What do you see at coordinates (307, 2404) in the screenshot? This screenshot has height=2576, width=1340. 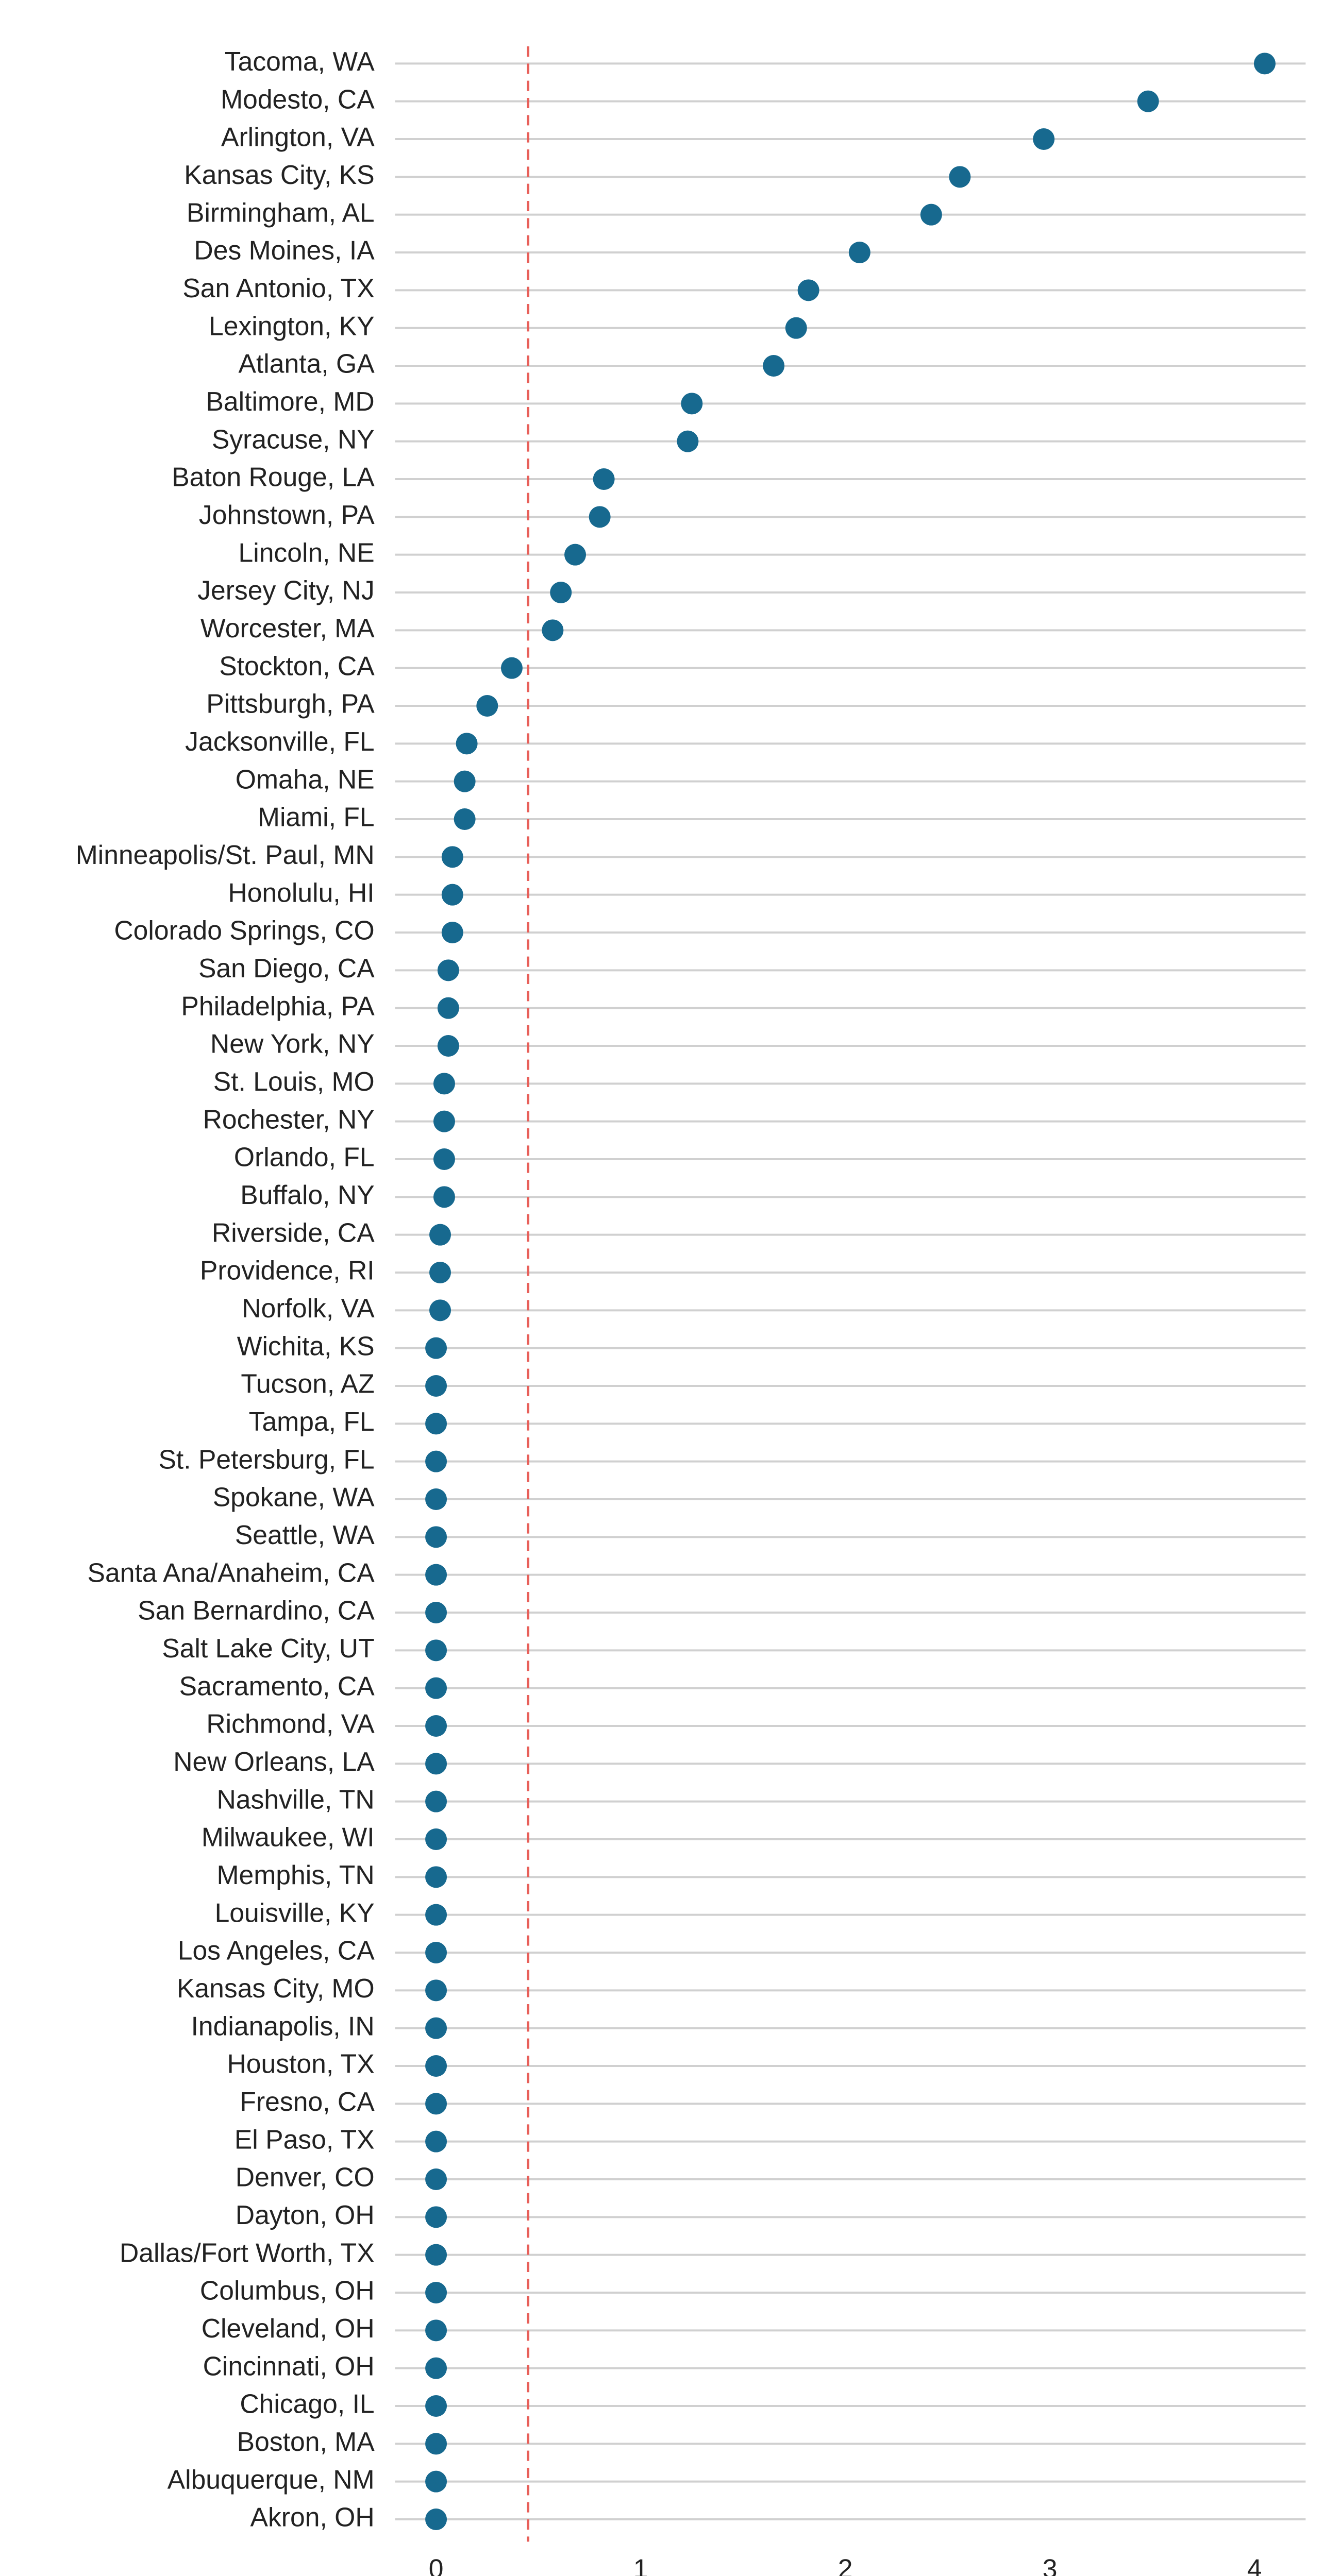 I see `y-tick-label: Chicago, IL` at bounding box center [307, 2404].